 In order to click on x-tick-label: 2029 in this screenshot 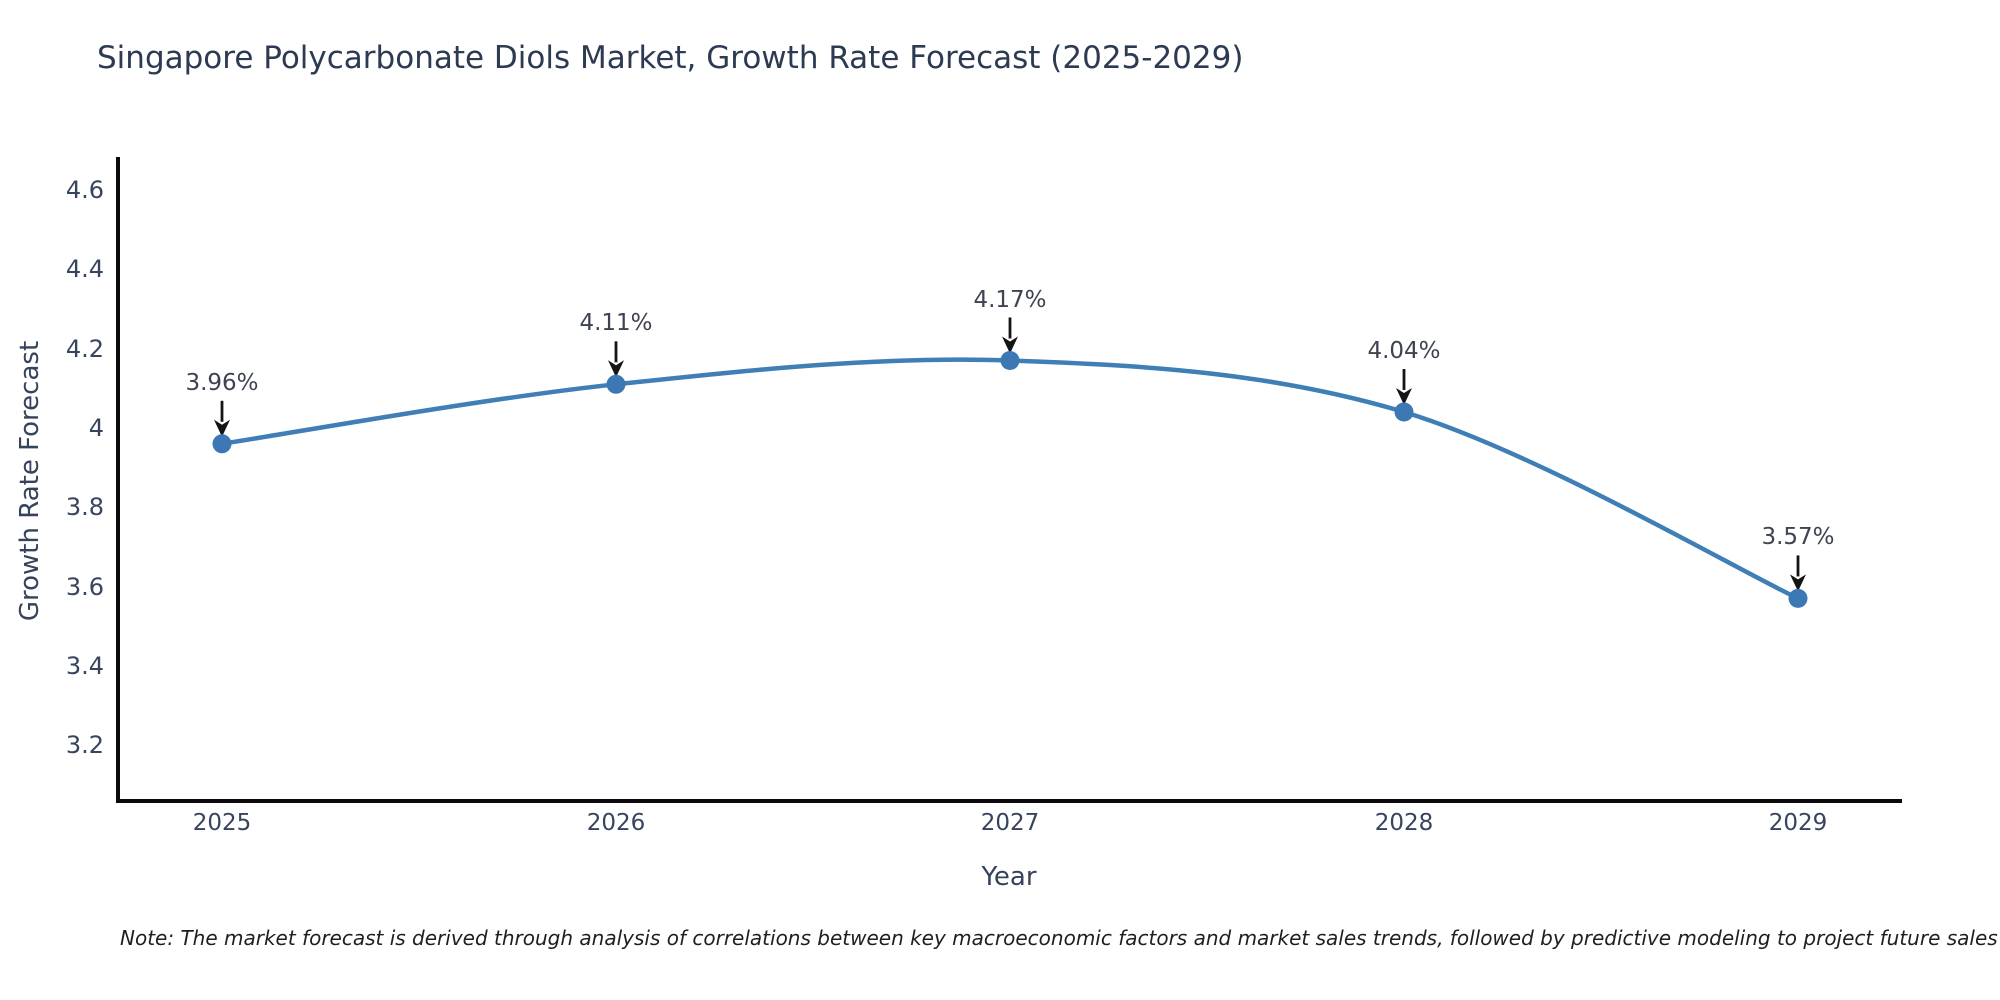, I will do `click(1798, 823)`.